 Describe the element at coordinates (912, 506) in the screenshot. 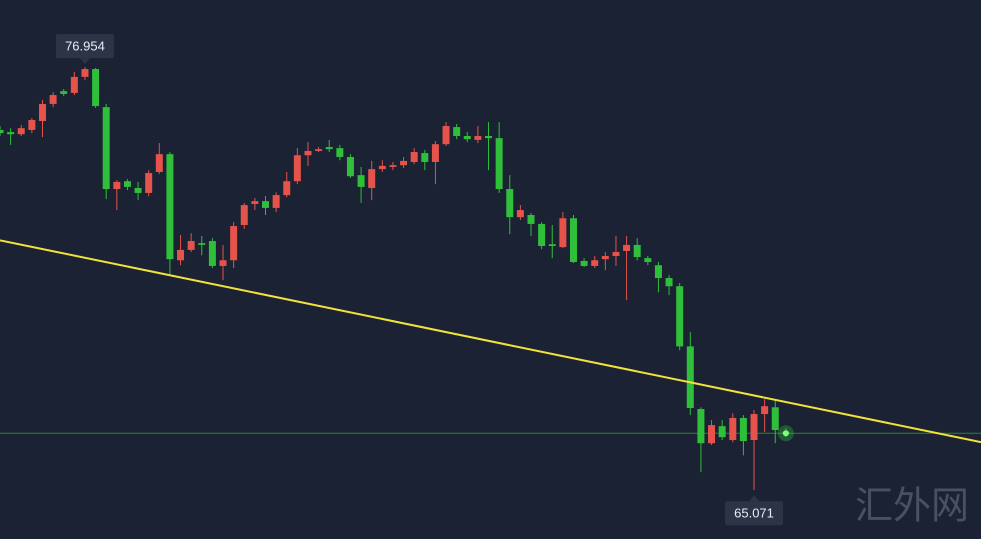

I see `watermark: 汇外网` at that location.